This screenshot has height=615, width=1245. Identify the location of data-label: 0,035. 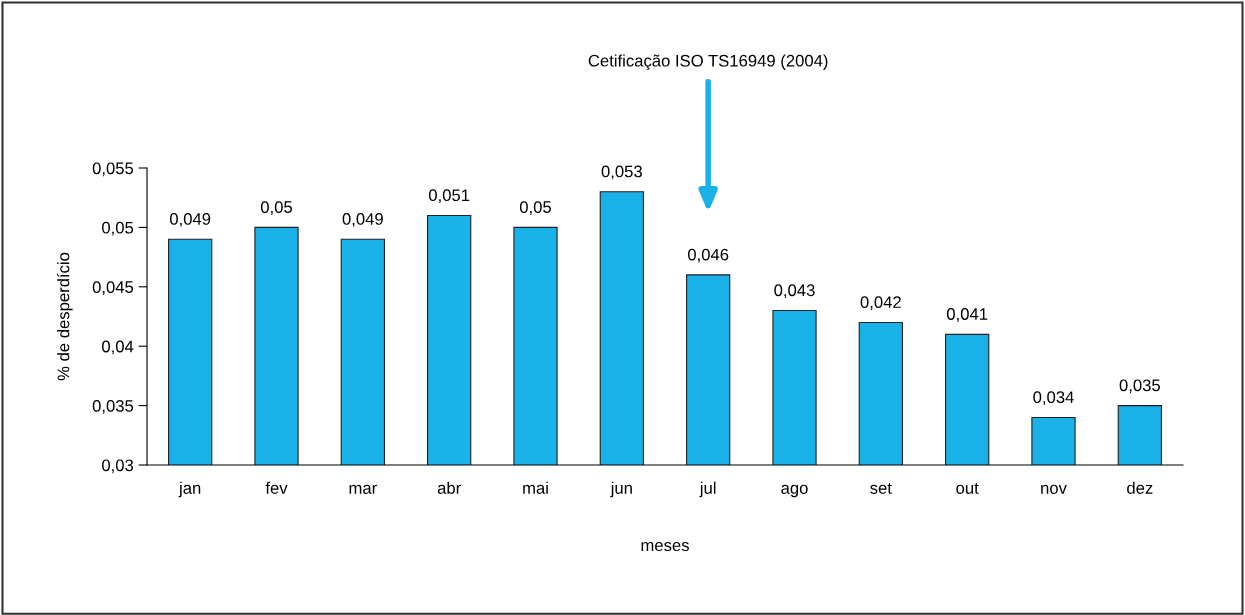
(1139, 386).